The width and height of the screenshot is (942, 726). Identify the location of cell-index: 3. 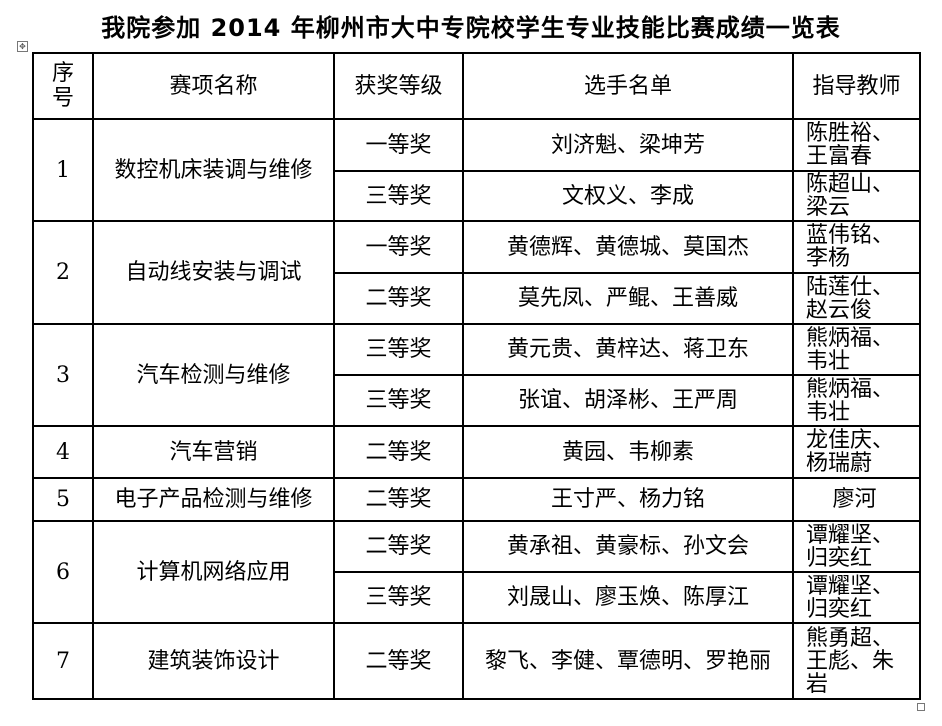
(63, 375).